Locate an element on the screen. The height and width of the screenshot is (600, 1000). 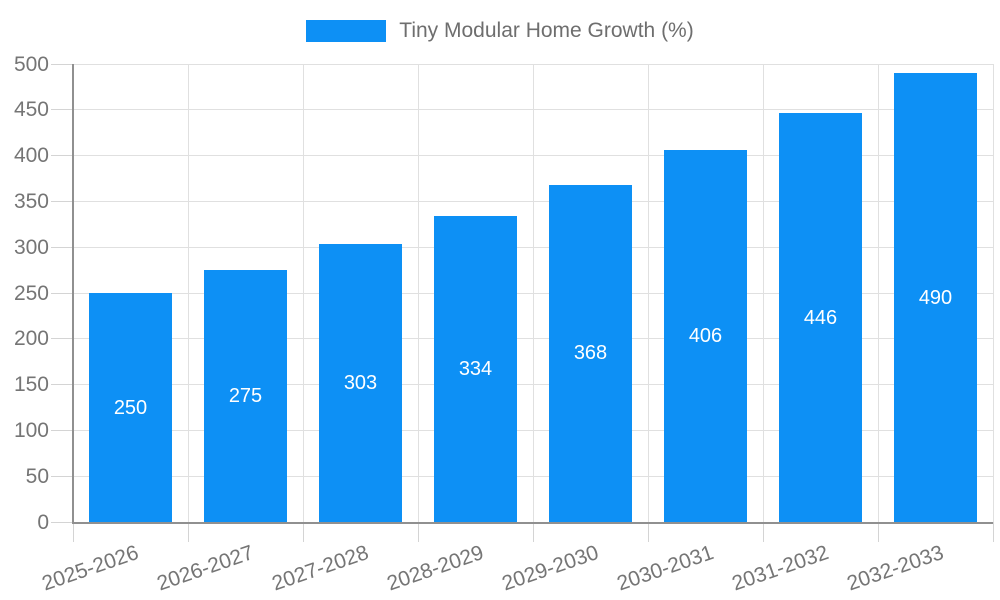
x-axis-label: 2025-2026 is located at coordinates (90, 568).